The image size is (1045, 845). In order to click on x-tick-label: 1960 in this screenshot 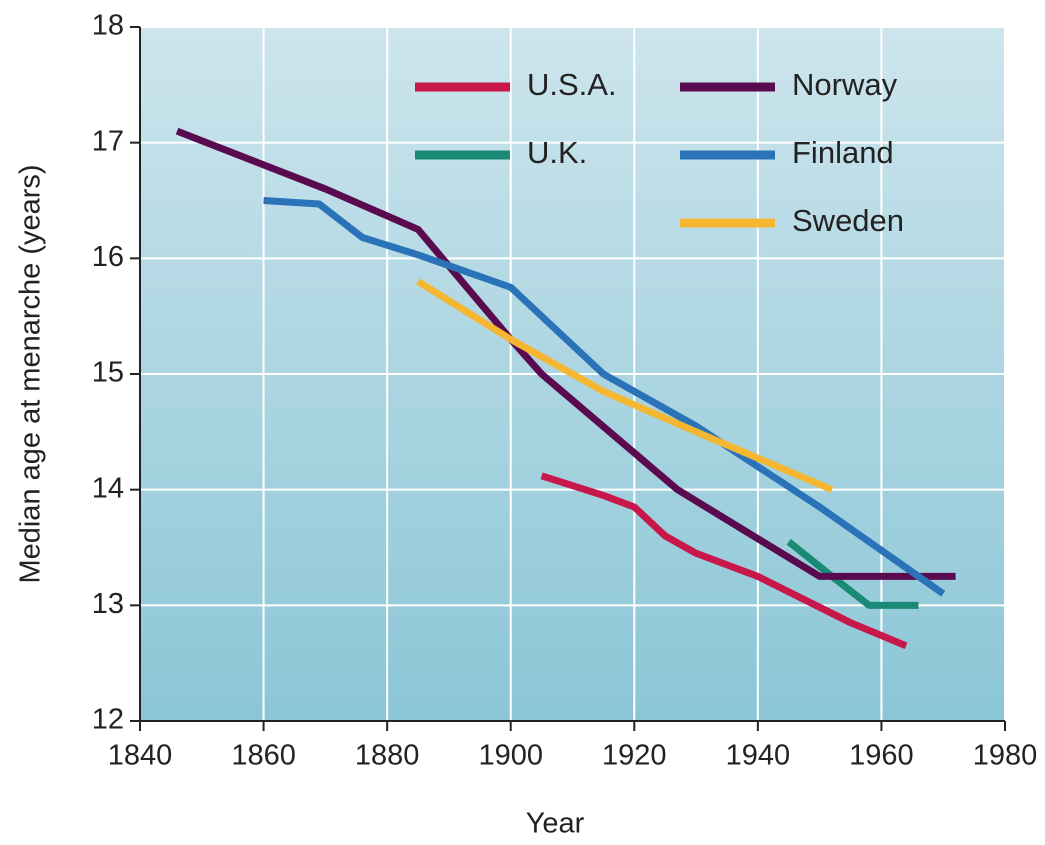, I will do `click(881, 756)`.